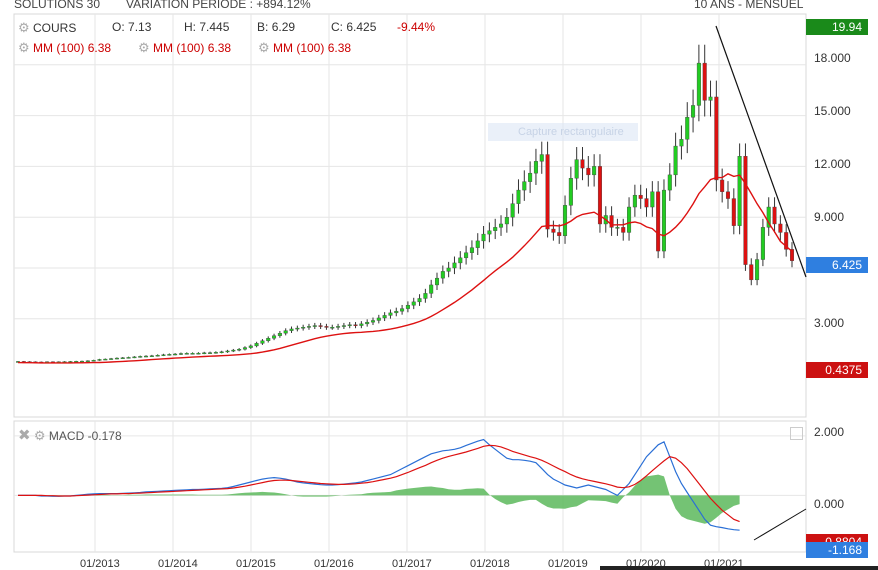 The height and width of the screenshot is (570, 878). What do you see at coordinates (218, 5) in the screenshot?
I see `variation-label: VARIATION PERIODE : +894.12%` at bounding box center [218, 5].